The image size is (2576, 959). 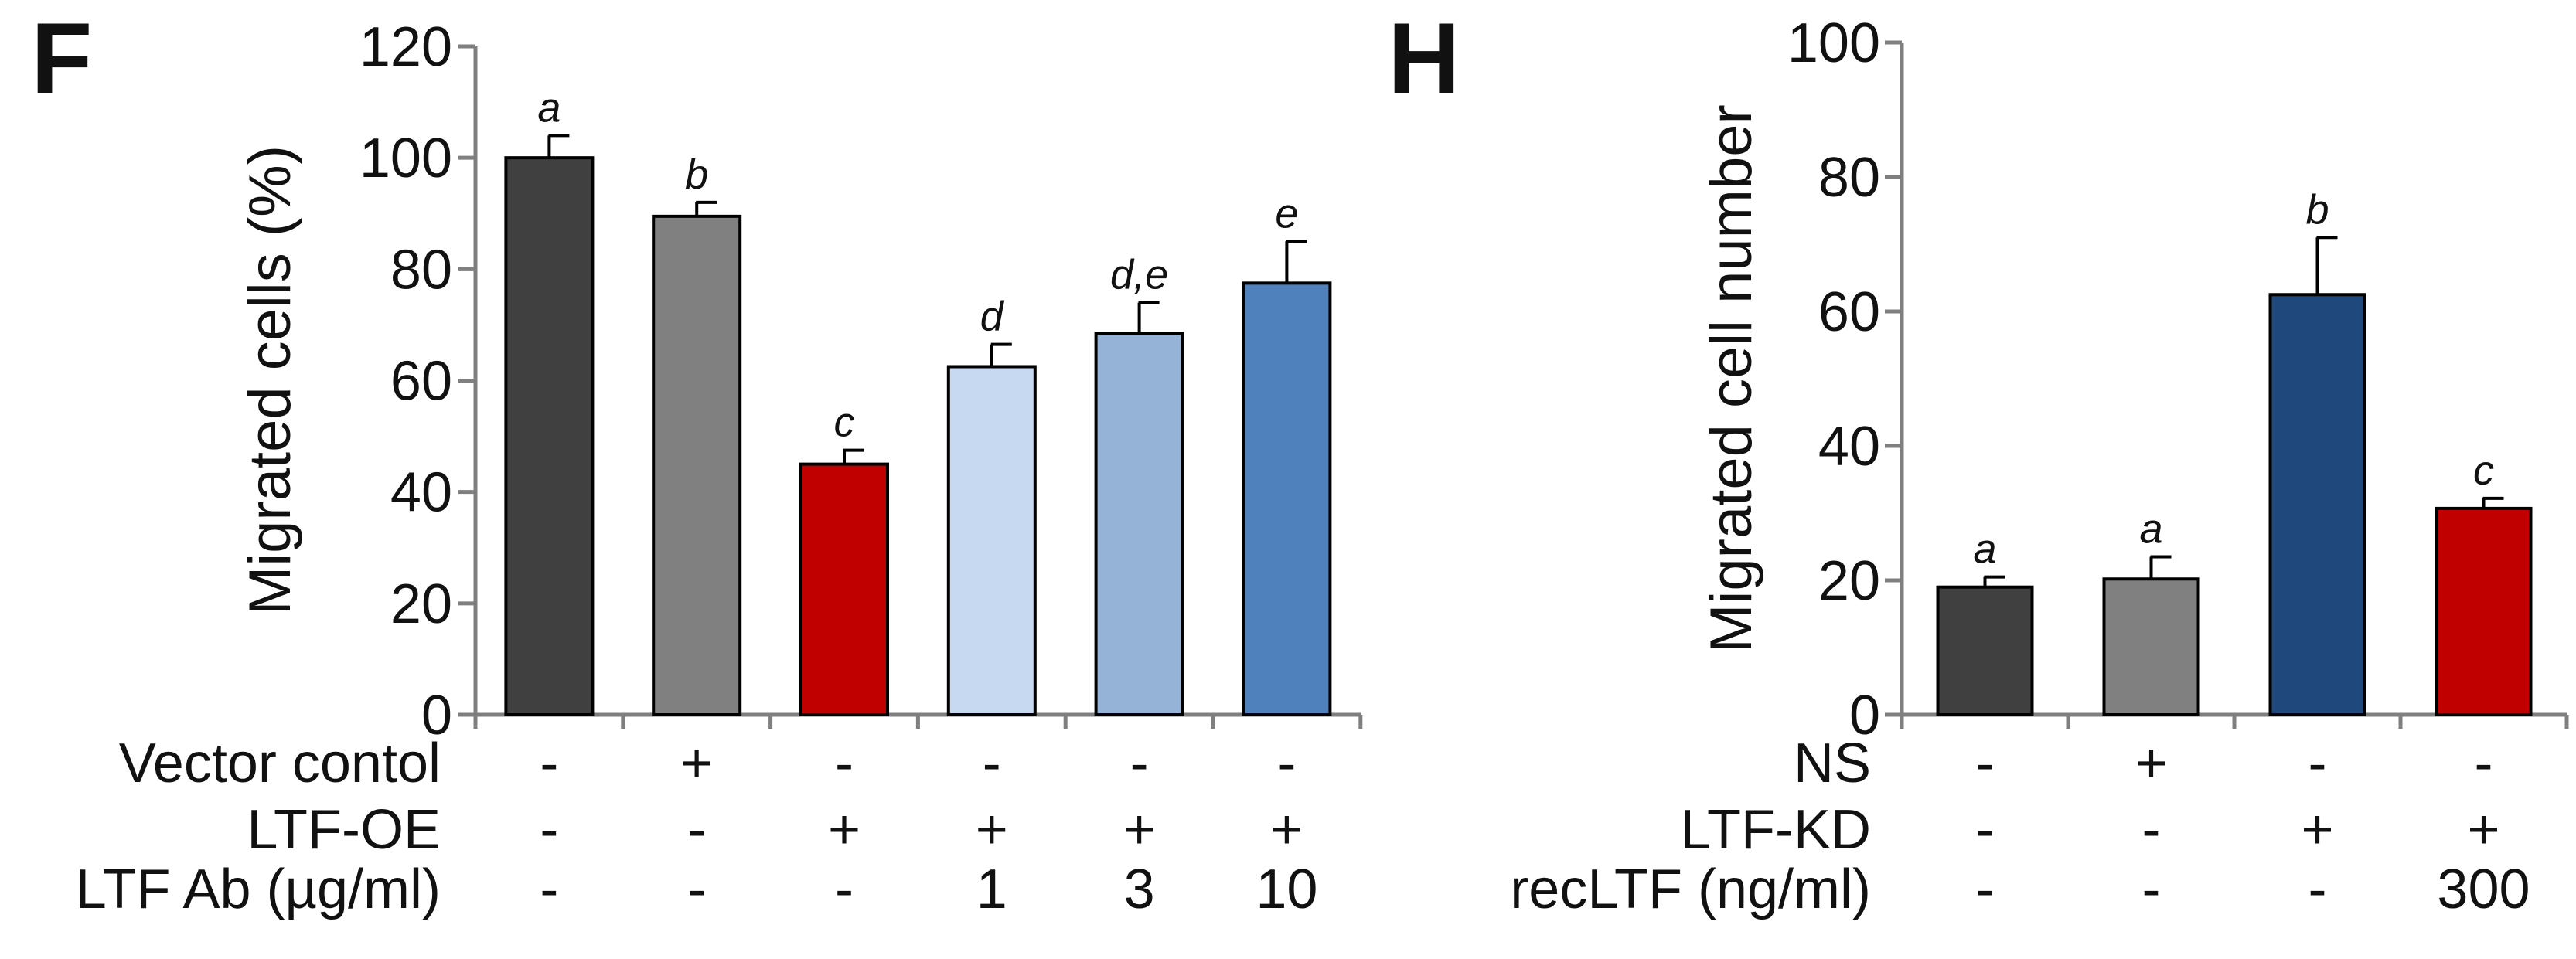 What do you see at coordinates (405, 47) in the screenshot?
I see `y-tick-label: 120` at bounding box center [405, 47].